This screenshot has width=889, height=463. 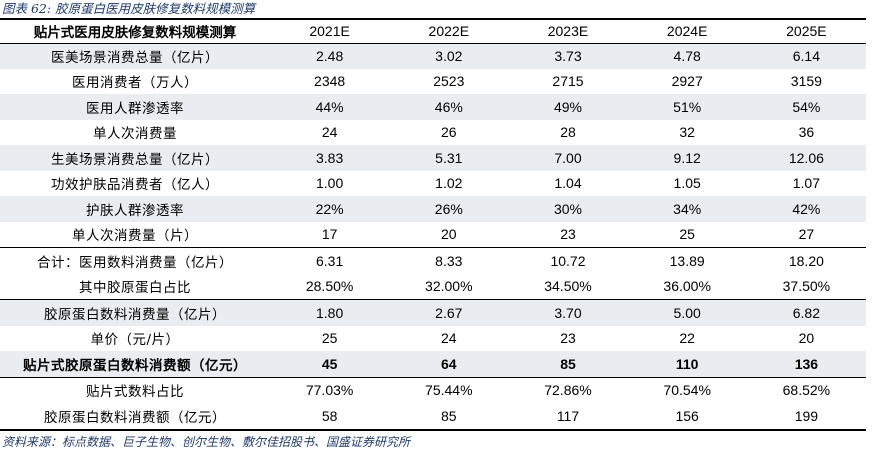 What do you see at coordinates (135, 260) in the screenshot?
I see `row-label: 合计：医用数料消费量（亿片）` at bounding box center [135, 260].